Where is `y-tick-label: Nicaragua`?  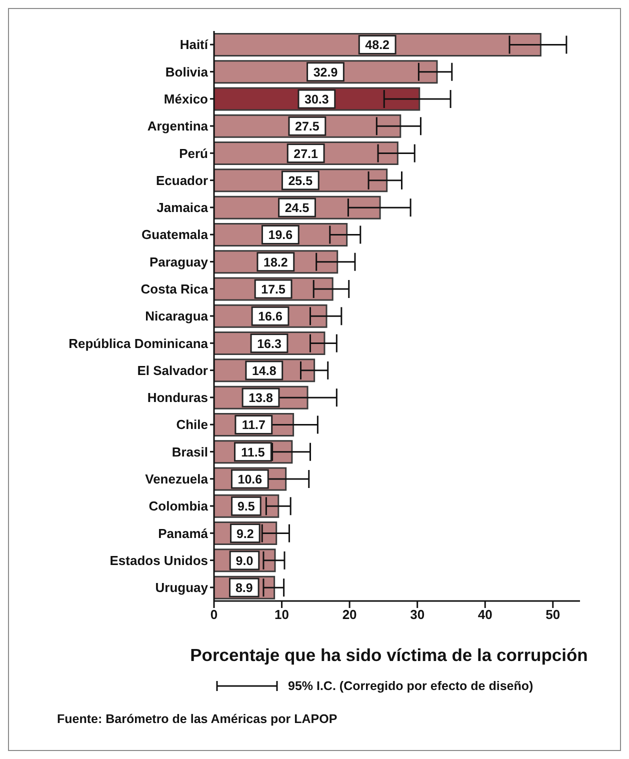
y-tick-label: Nicaragua is located at coordinates (177, 316).